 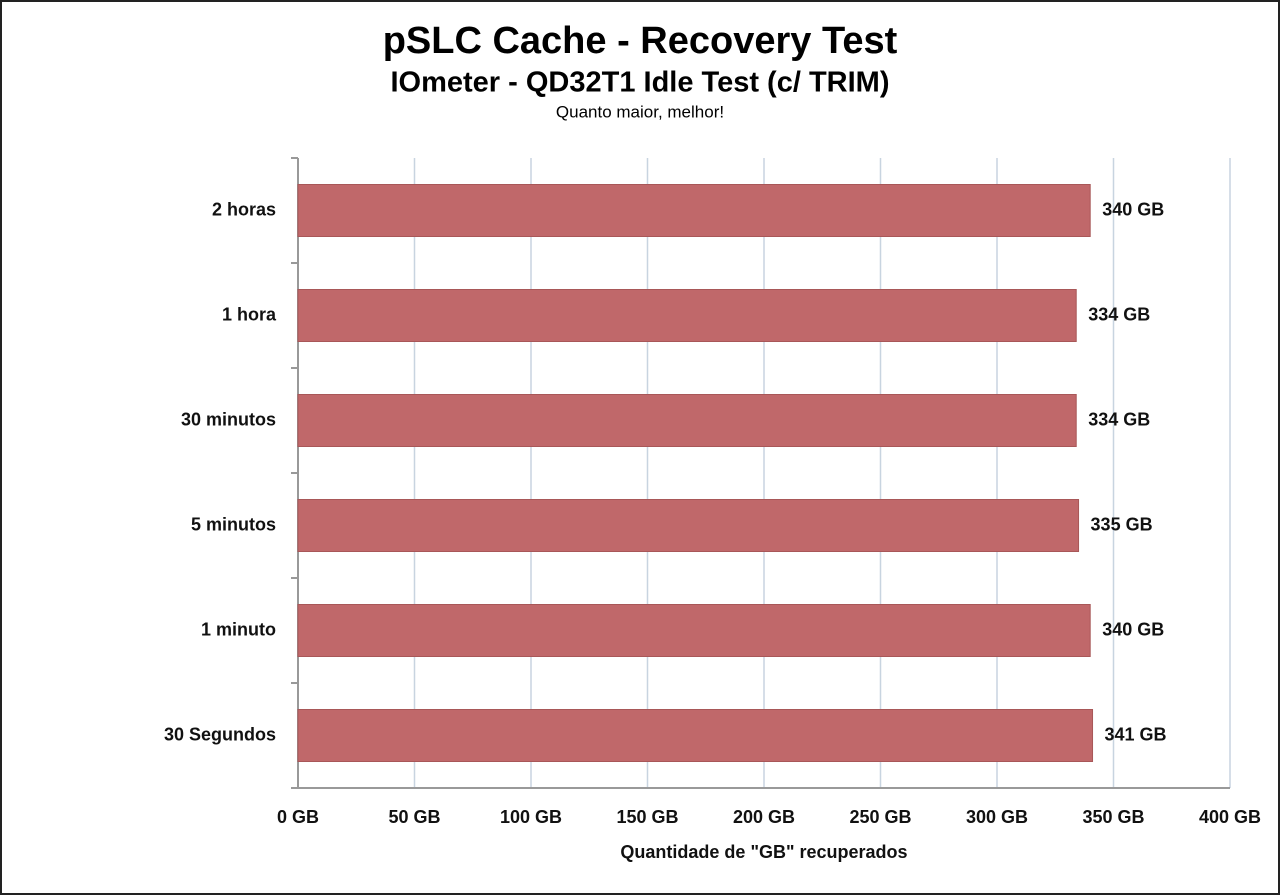 What do you see at coordinates (764, 817) in the screenshot?
I see `x-tick-label: 200 GB` at bounding box center [764, 817].